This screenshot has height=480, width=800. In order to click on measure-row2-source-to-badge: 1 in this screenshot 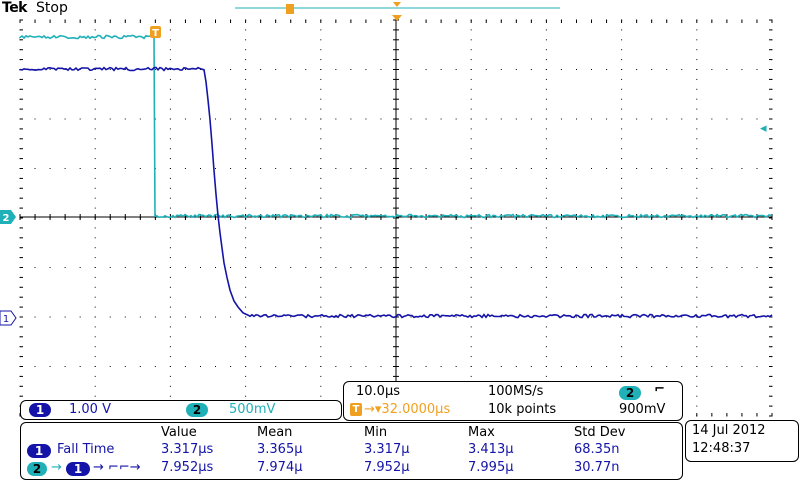, I will do `click(78, 469)`.